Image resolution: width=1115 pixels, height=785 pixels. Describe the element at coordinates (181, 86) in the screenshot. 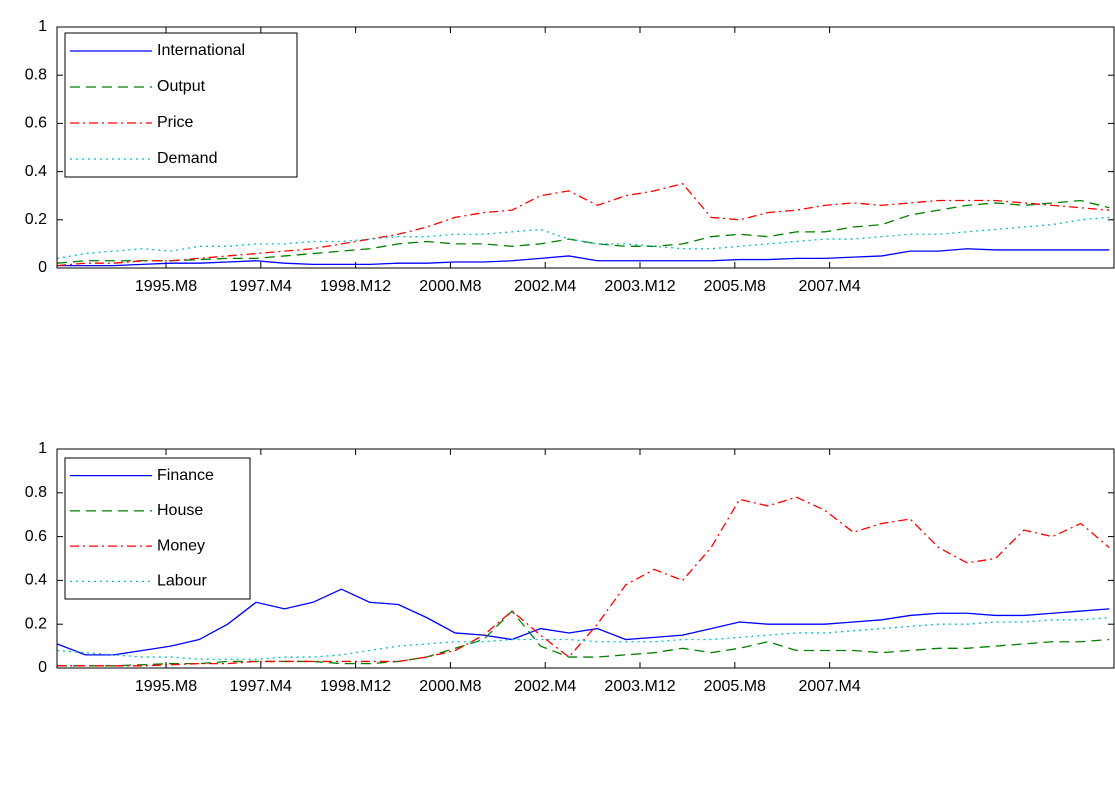

I see `legend-label: Output` at that location.